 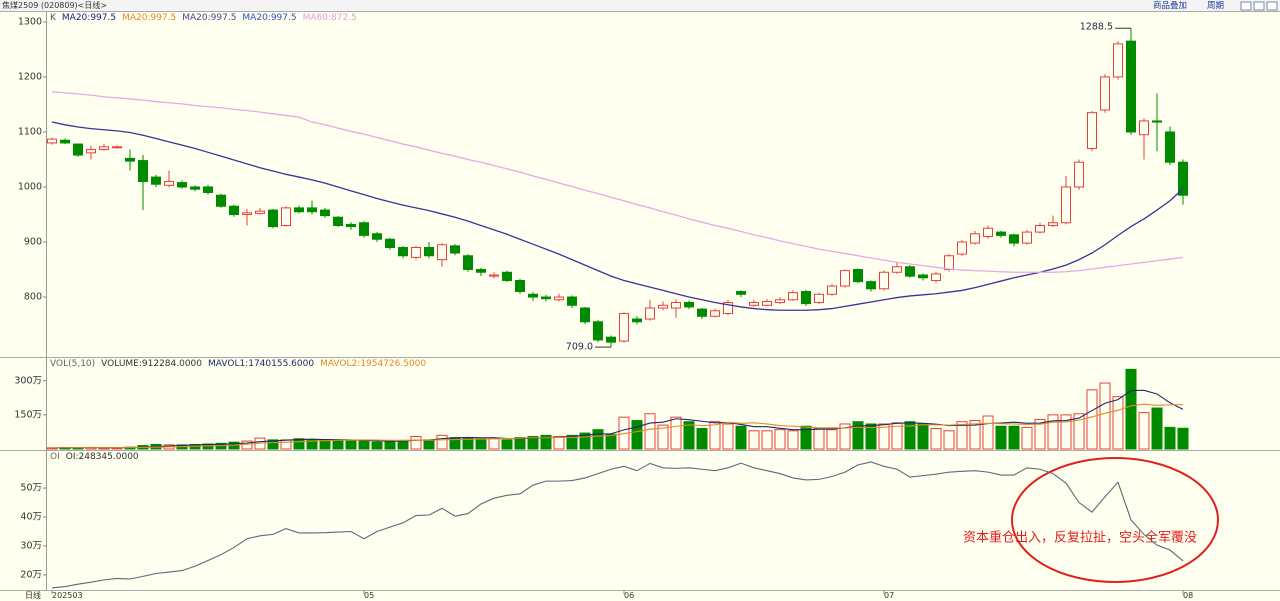 What do you see at coordinates (31, 488) in the screenshot?
I see `y-tick-label: 50万` at bounding box center [31, 488].